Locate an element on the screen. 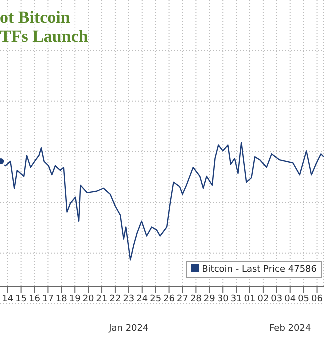  x-tick-label: 26 is located at coordinates (170, 299).